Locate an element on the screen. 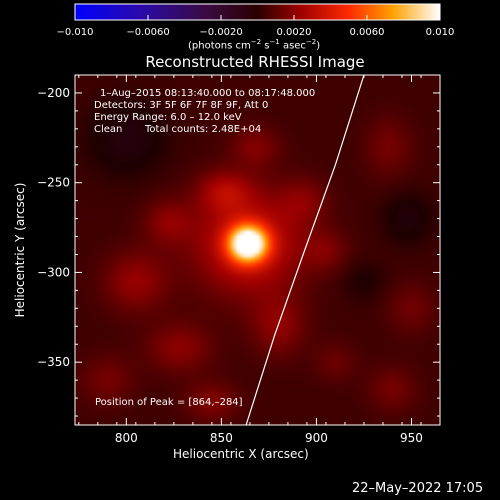 The height and width of the screenshot is (500, 500). colorbar-tick-label: 0.010 is located at coordinates (440, 32).